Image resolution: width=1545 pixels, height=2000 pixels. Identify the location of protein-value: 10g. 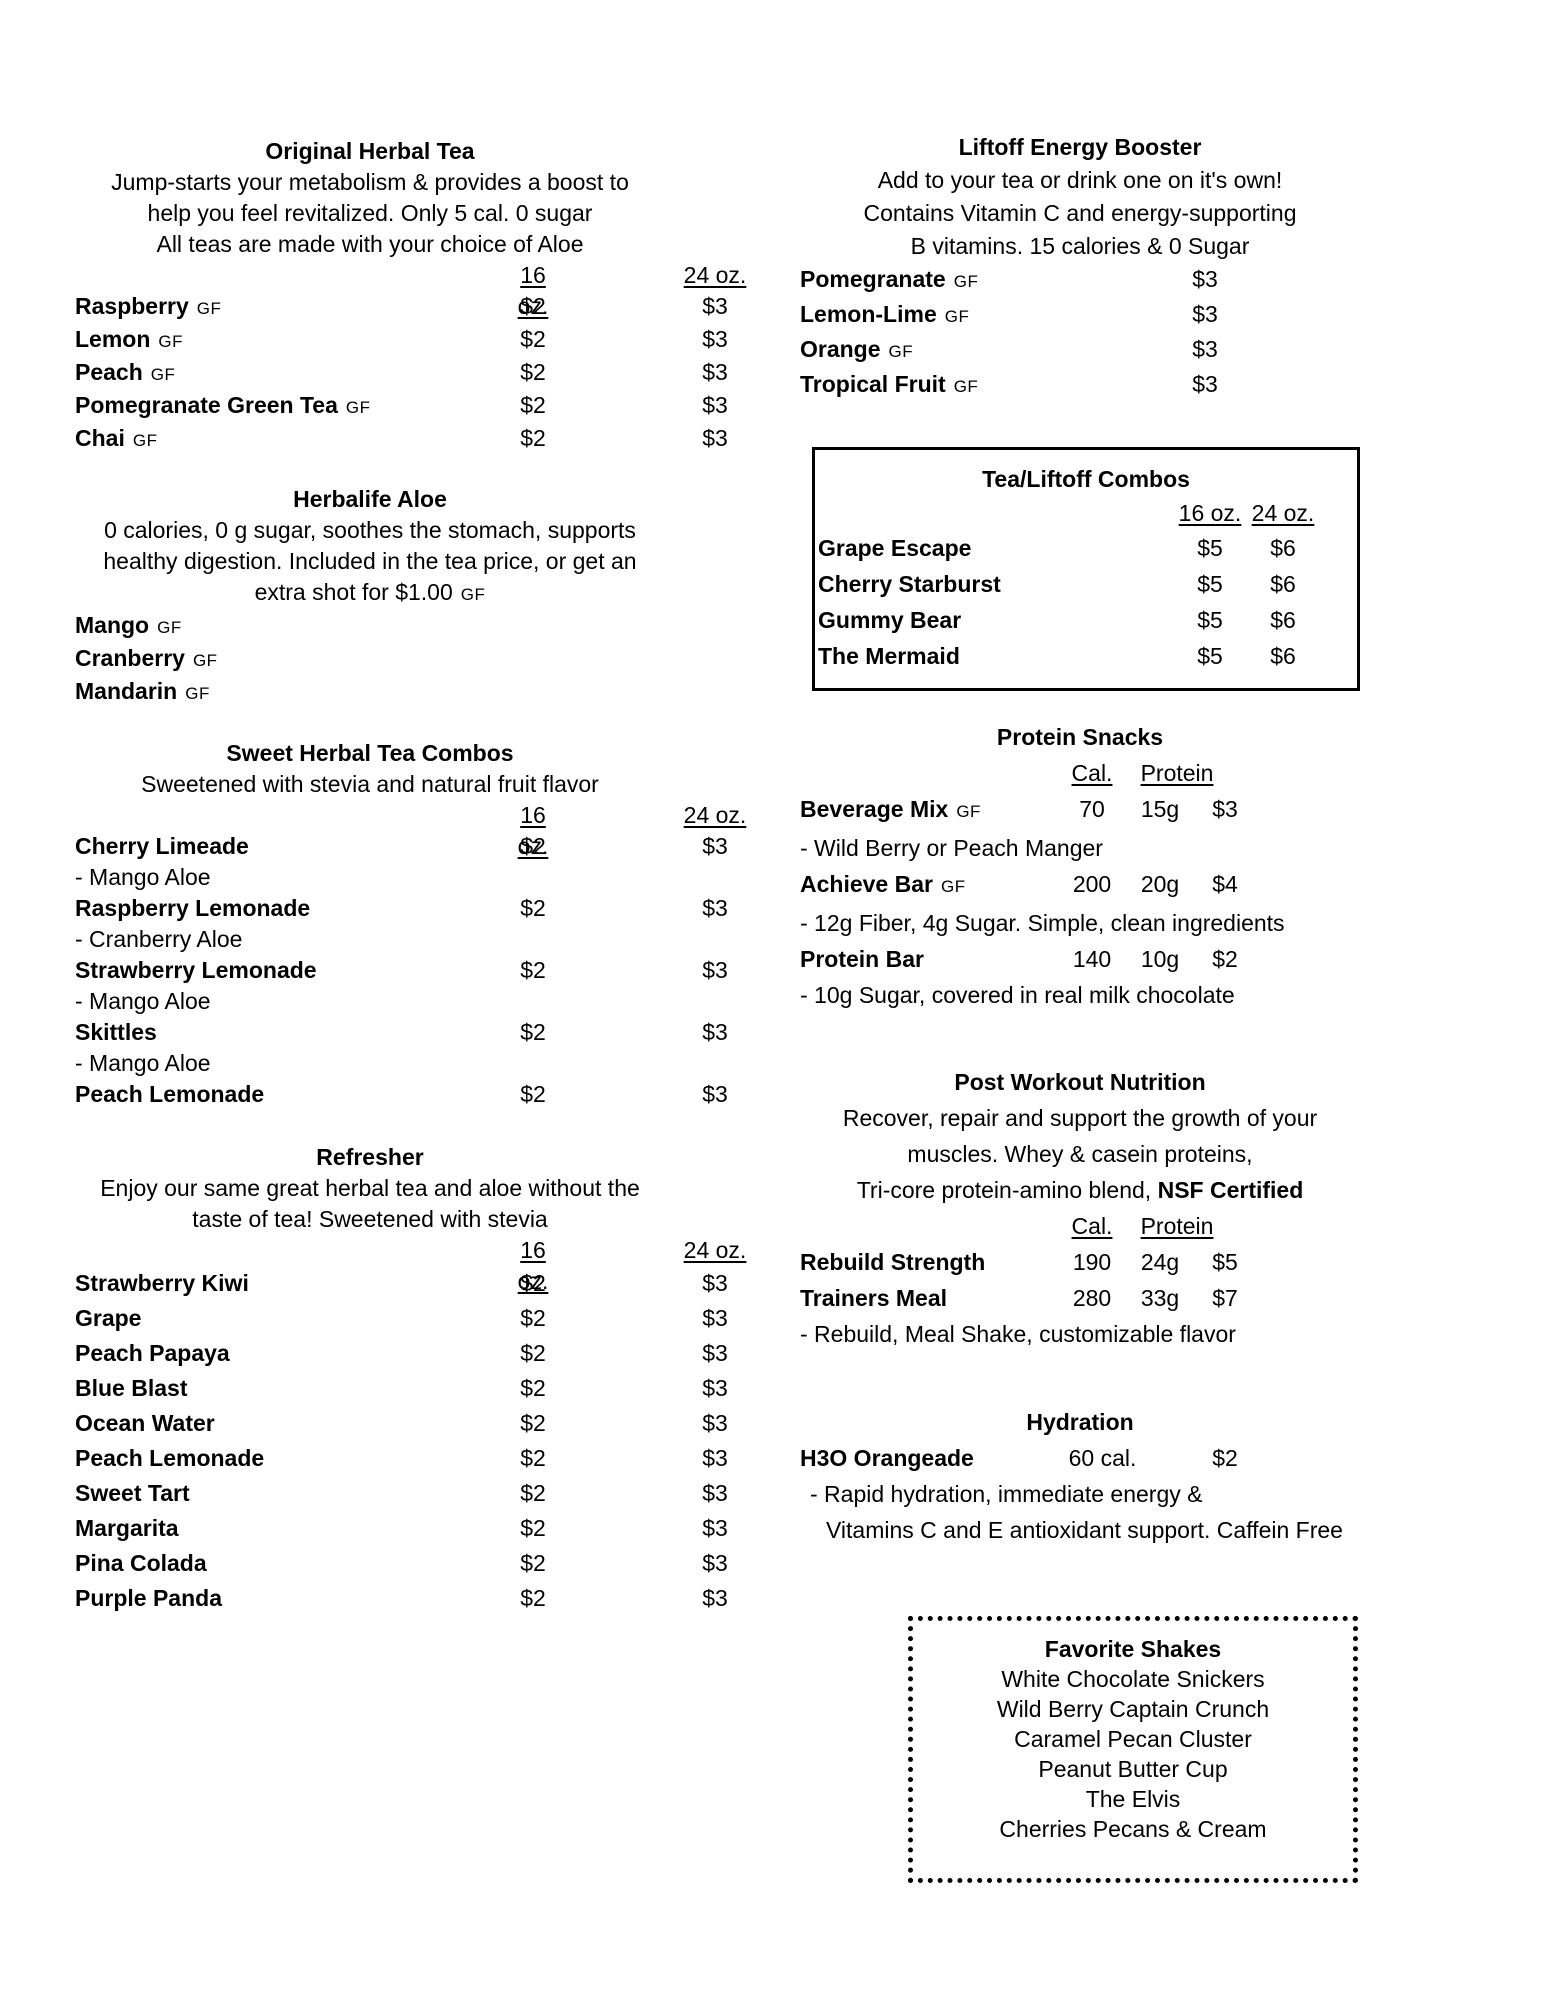
(1160, 959).